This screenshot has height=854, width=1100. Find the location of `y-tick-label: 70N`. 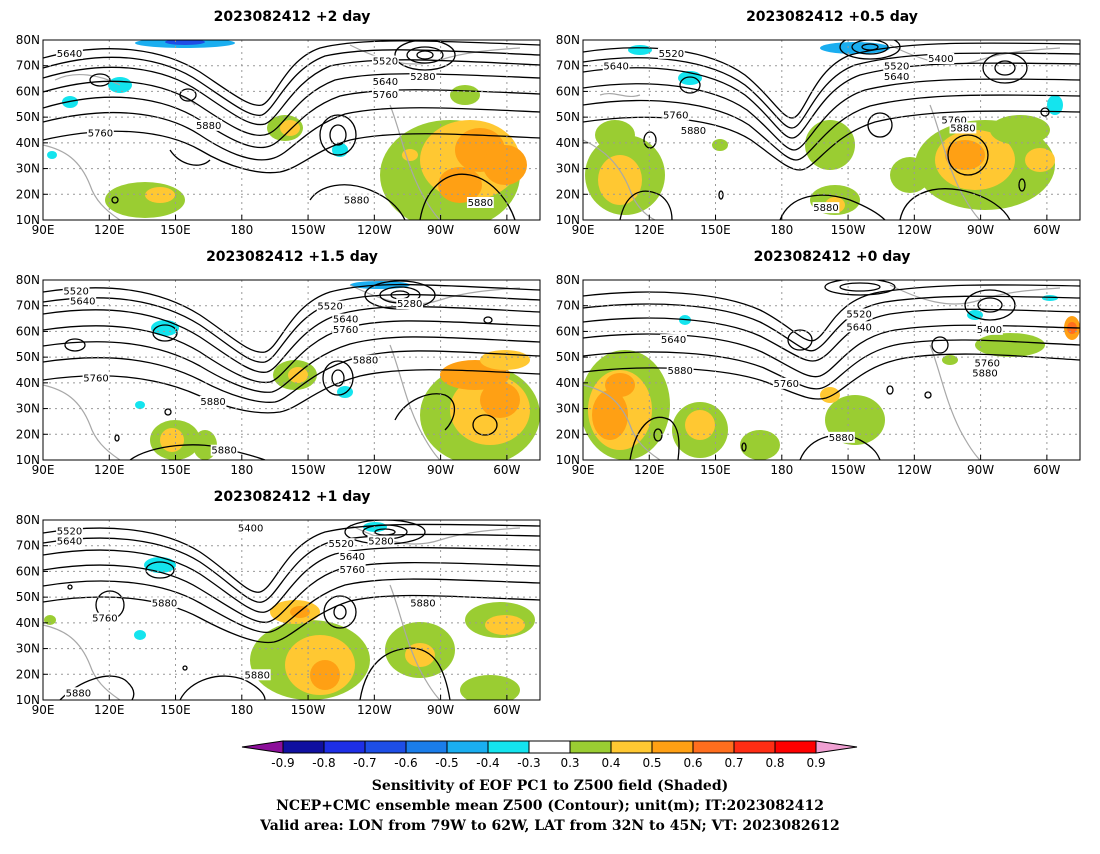

y-tick-label: 70N is located at coordinates (28, 306).